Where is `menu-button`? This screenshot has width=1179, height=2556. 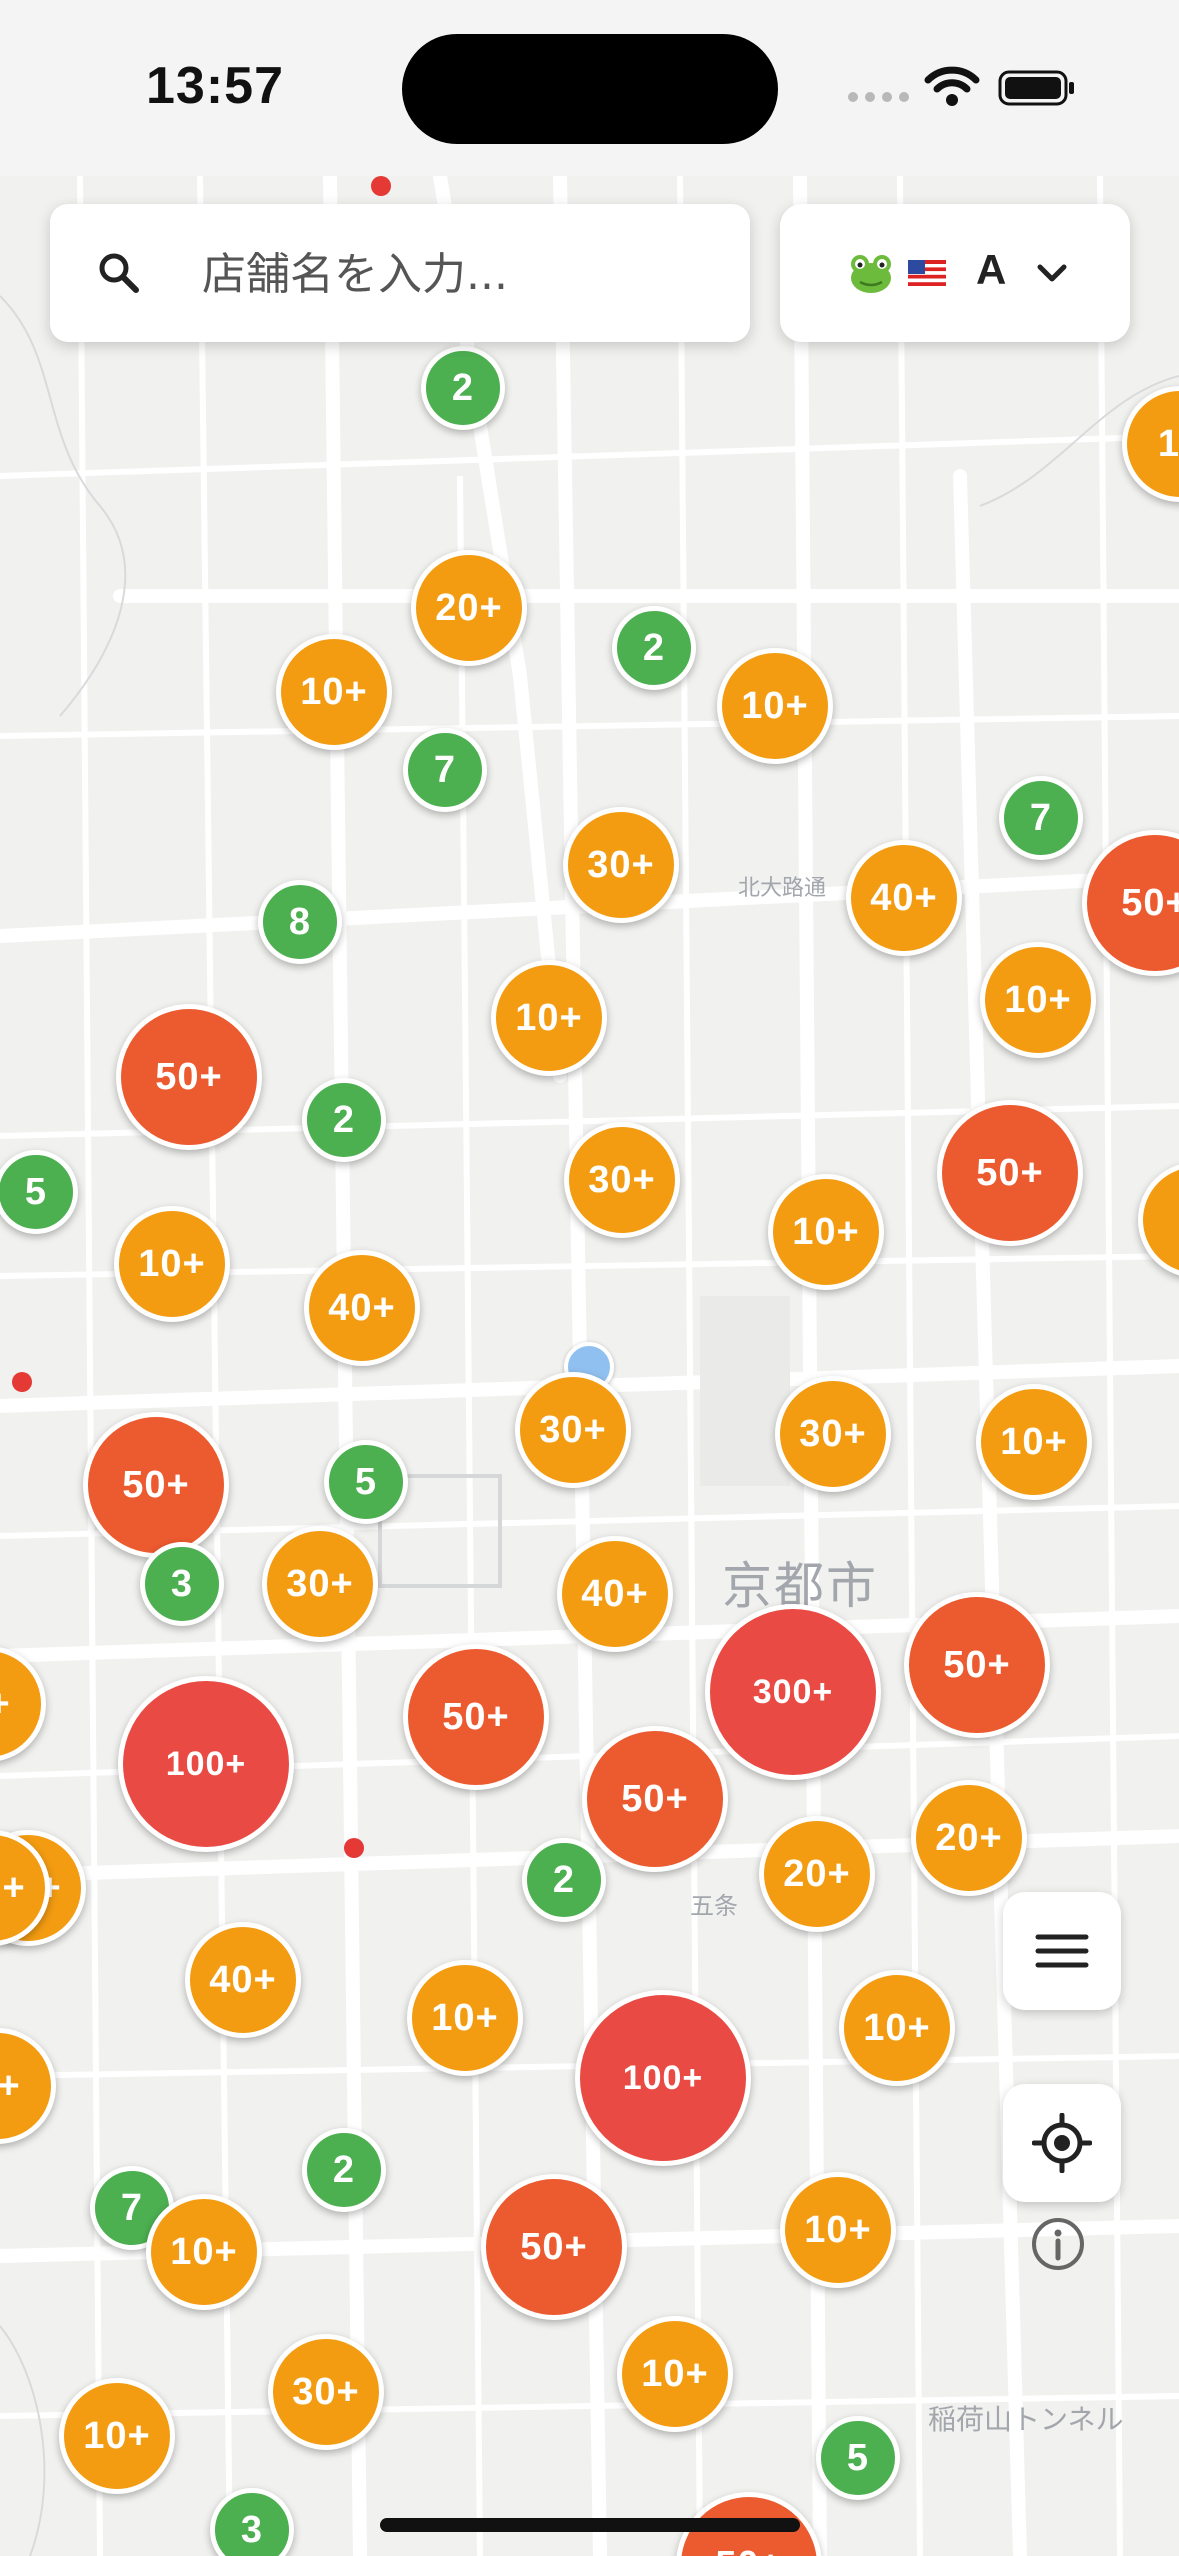 menu-button is located at coordinates (1062, 1951).